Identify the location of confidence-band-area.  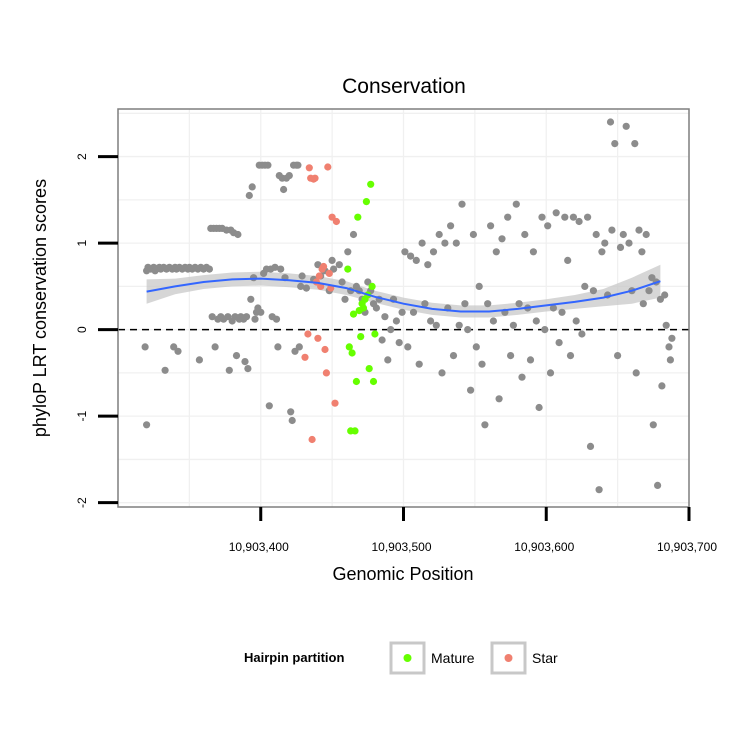
(403, 291).